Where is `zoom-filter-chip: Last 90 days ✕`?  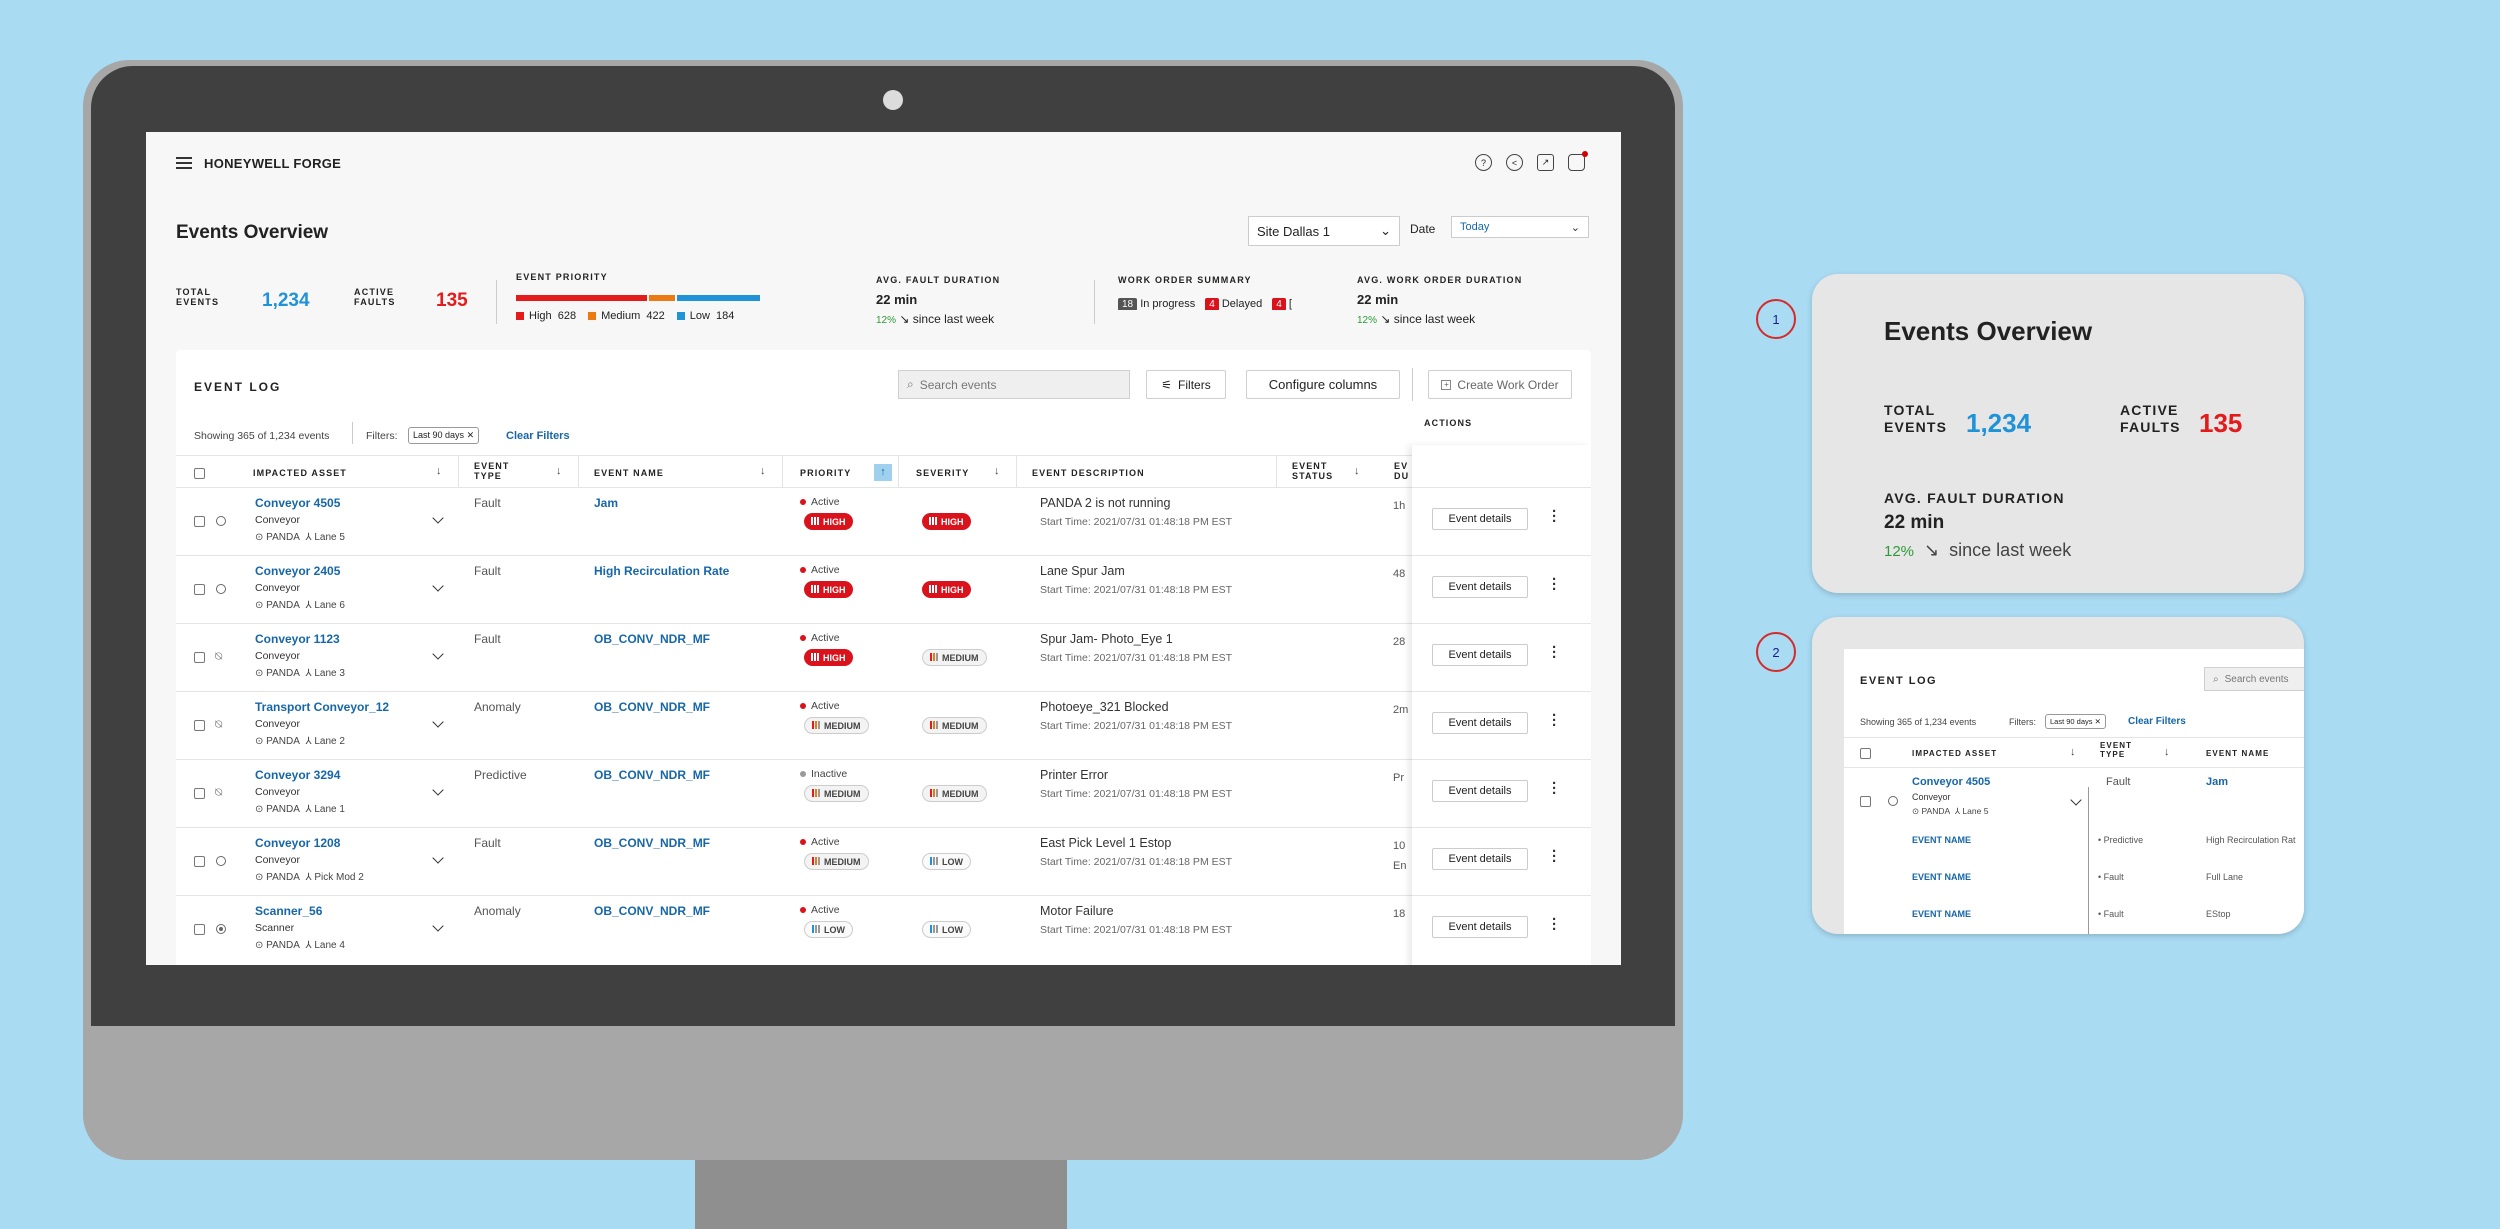
zoom-filter-chip: Last 90 days ✕ is located at coordinates (2075, 721).